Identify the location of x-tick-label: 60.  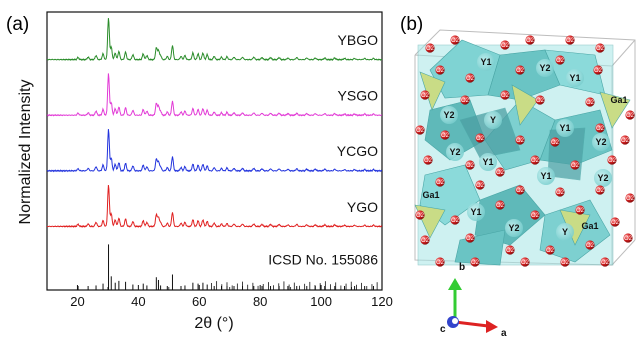
(199, 301).